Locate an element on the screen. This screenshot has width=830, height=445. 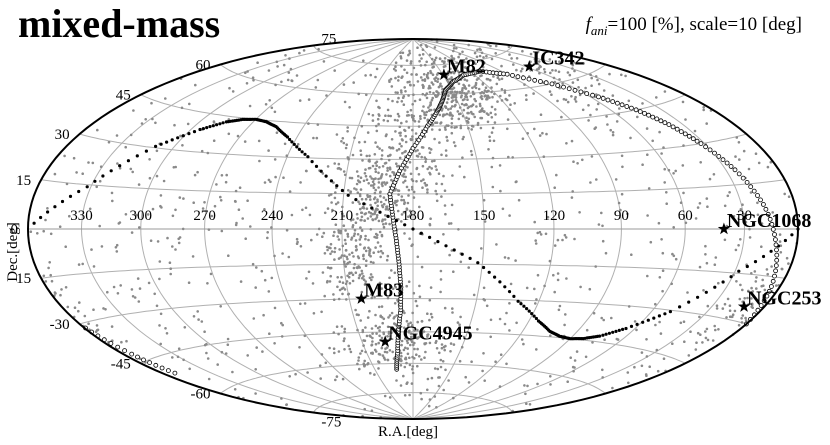
x-tick-label: 300 is located at coordinates (141, 216).